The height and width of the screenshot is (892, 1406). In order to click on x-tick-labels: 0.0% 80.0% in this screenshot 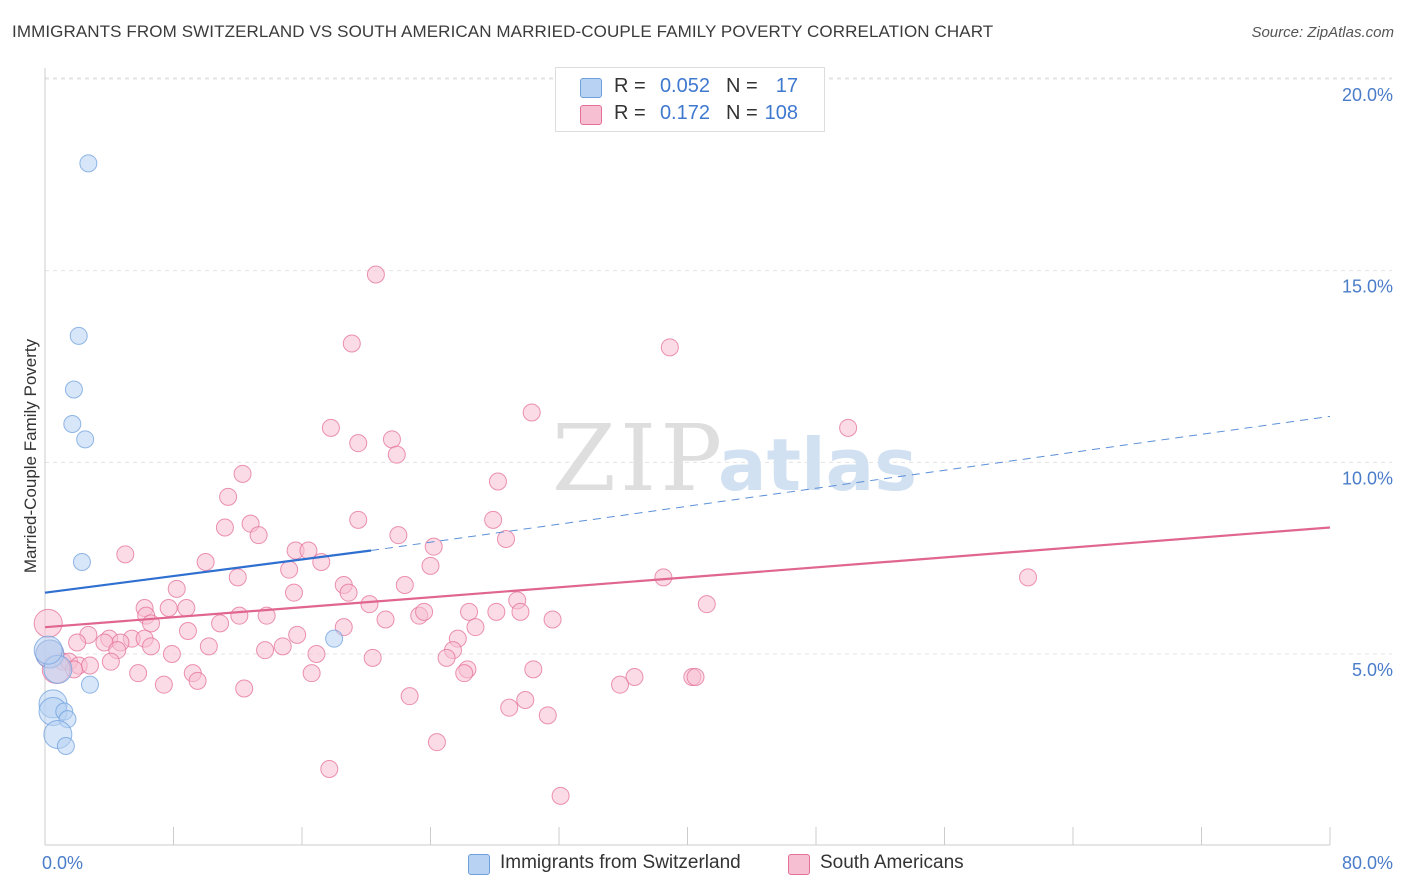, I will do `click(717, 863)`.